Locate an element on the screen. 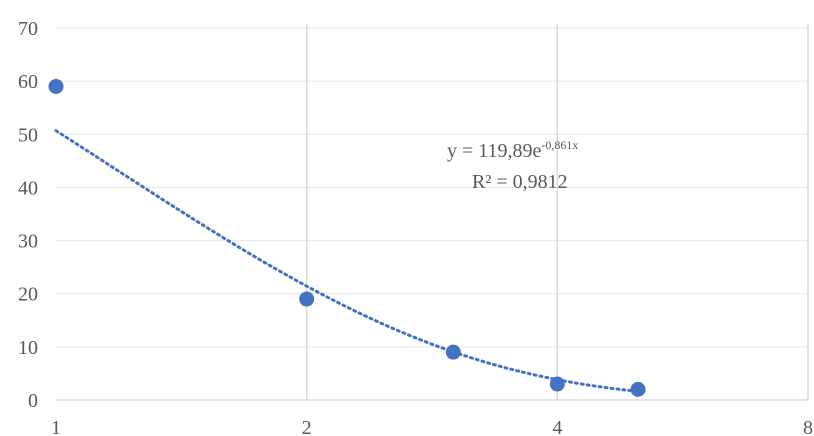 This screenshot has height=436, width=814. y-tick-labels: 0 10 20 30 40 50 60 70 is located at coordinates (28, 215).